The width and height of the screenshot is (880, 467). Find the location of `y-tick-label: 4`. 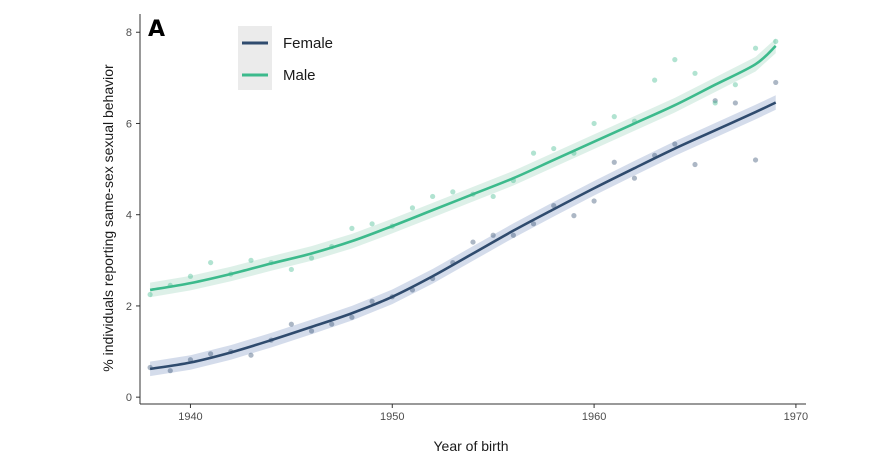

y-tick-label: 4 is located at coordinates (129, 216).